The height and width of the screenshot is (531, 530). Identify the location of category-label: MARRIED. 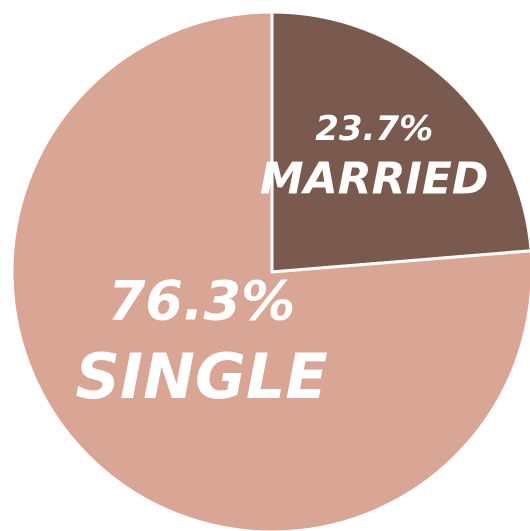
(374, 179).